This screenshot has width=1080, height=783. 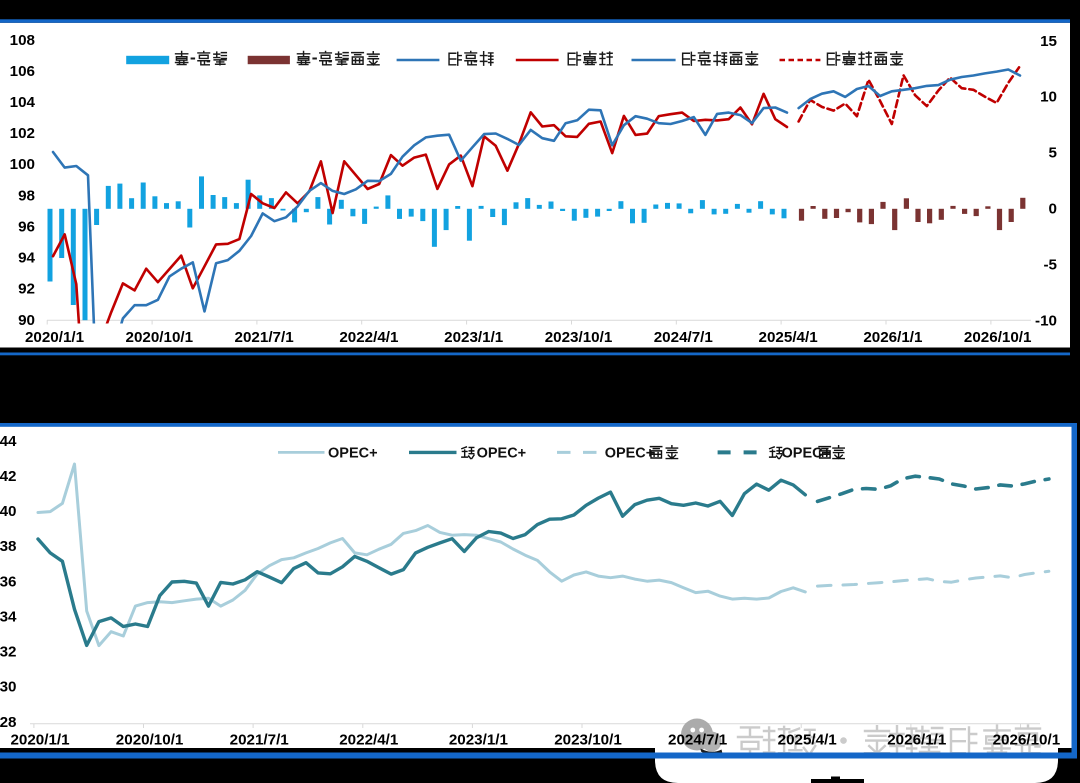 What do you see at coordinates (8, 546) in the screenshot?
I see `svg-text: 38` at bounding box center [8, 546].